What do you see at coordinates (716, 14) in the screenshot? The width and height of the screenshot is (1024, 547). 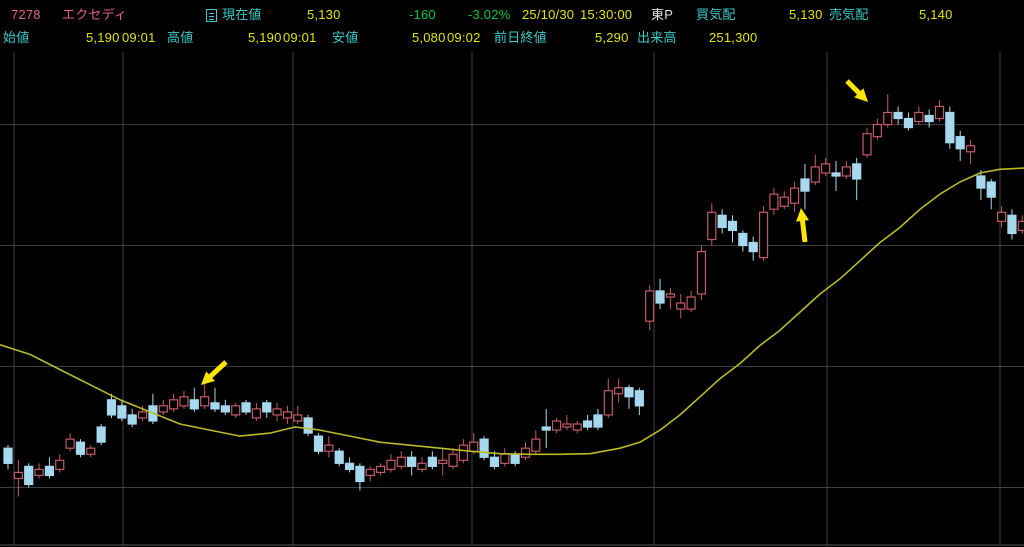 I see `bid-label: 買気配` at bounding box center [716, 14].